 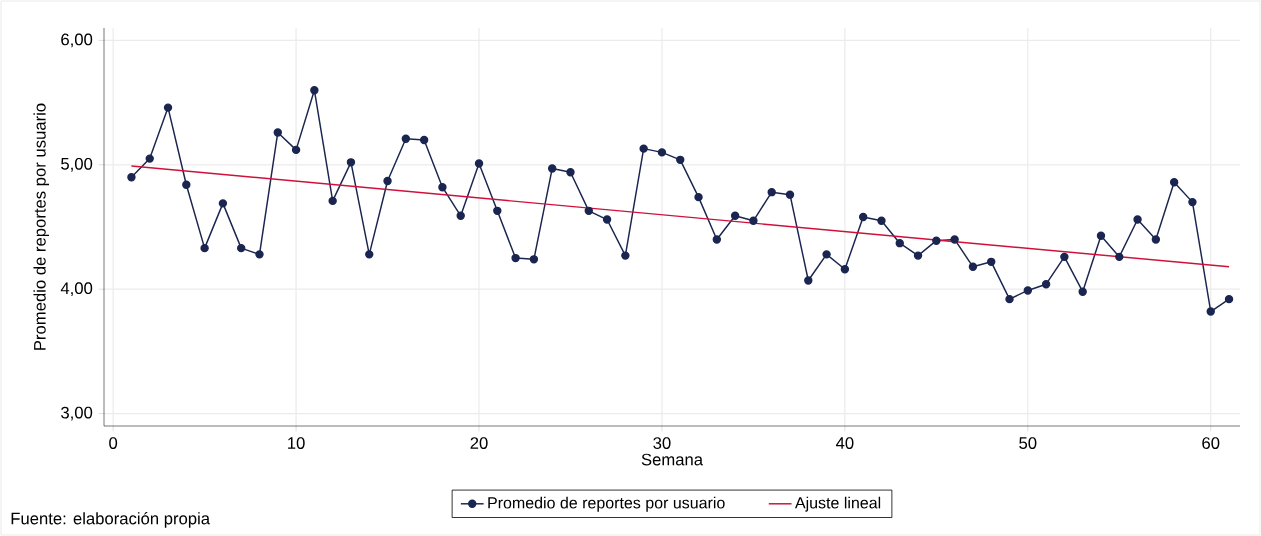 What do you see at coordinates (672, 459) in the screenshot?
I see `x-axis-title: Semana` at bounding box center [672, 459].